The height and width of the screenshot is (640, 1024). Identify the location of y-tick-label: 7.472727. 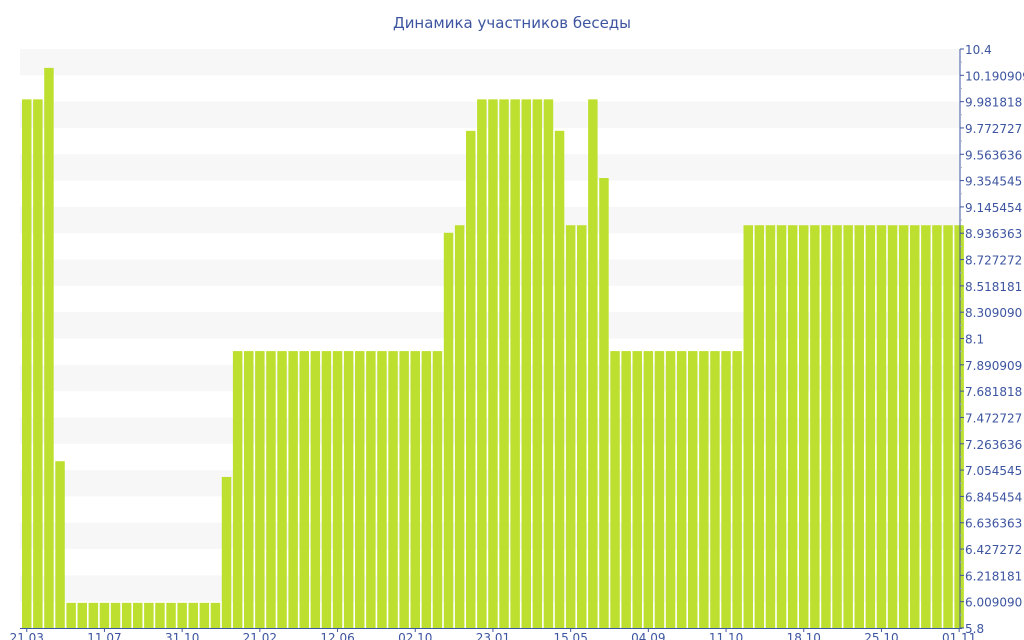
(993, 418).